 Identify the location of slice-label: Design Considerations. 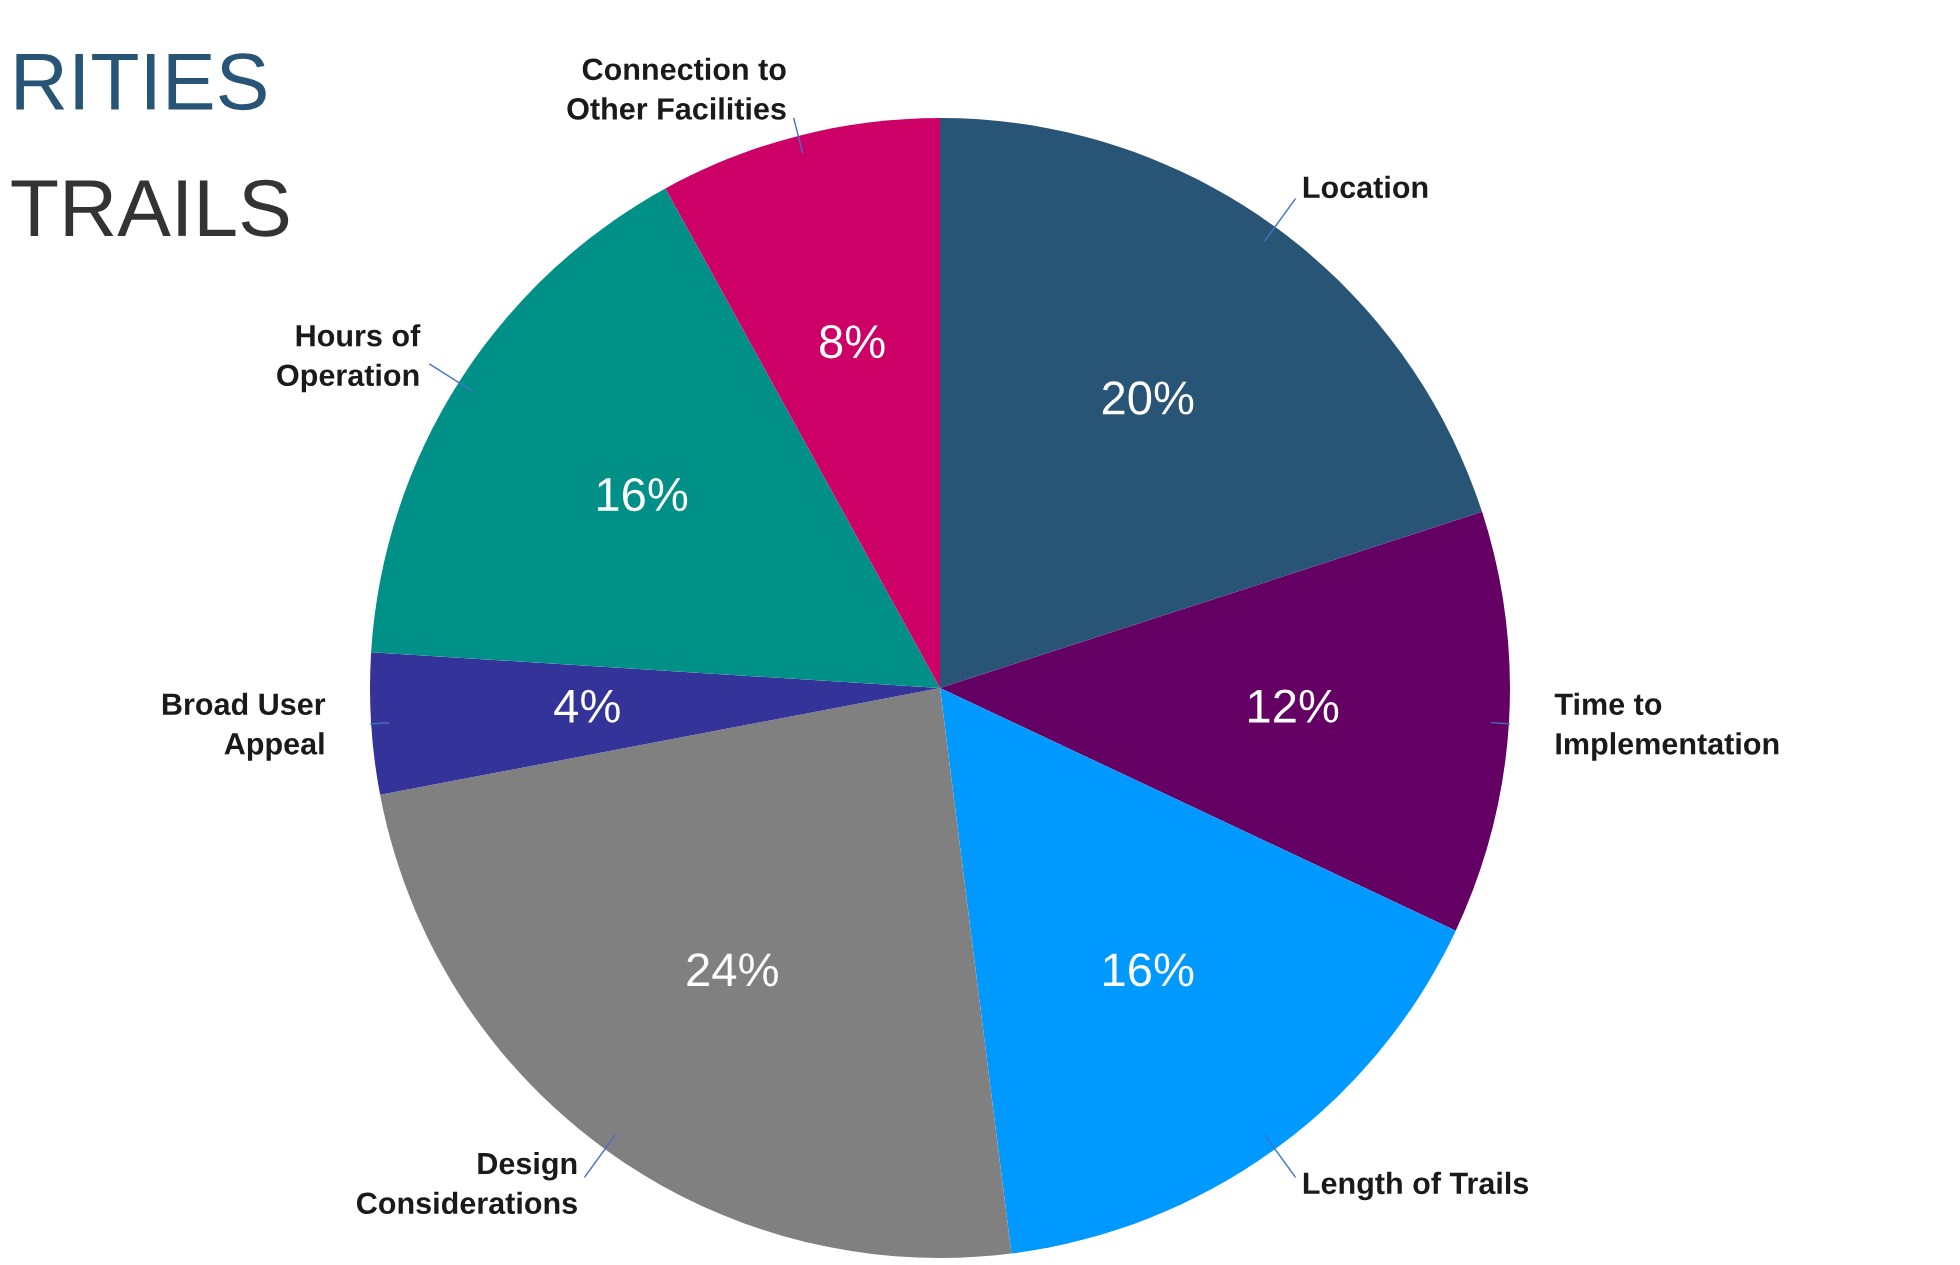
(467, 1183).